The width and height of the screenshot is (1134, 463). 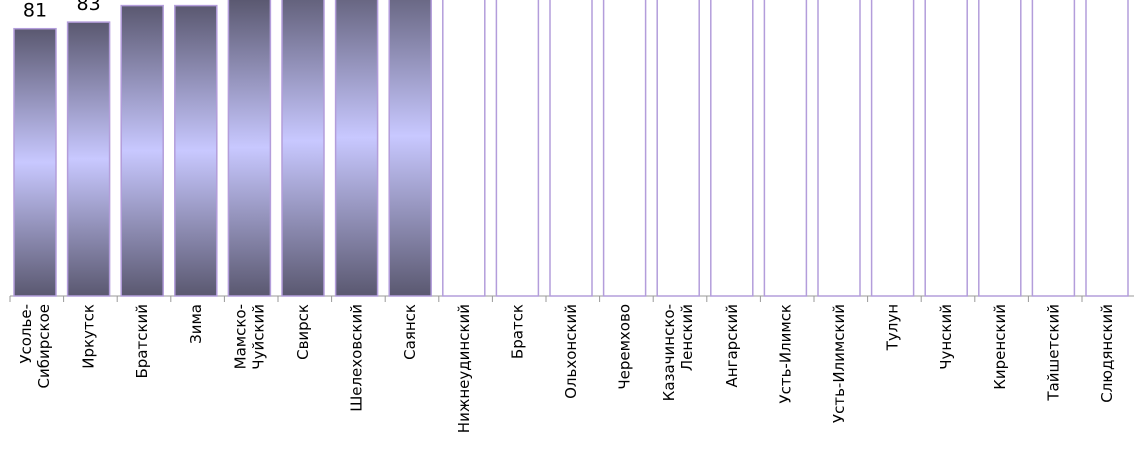 I want to click on bar-value-label: 83, so click(x=89, y=7).